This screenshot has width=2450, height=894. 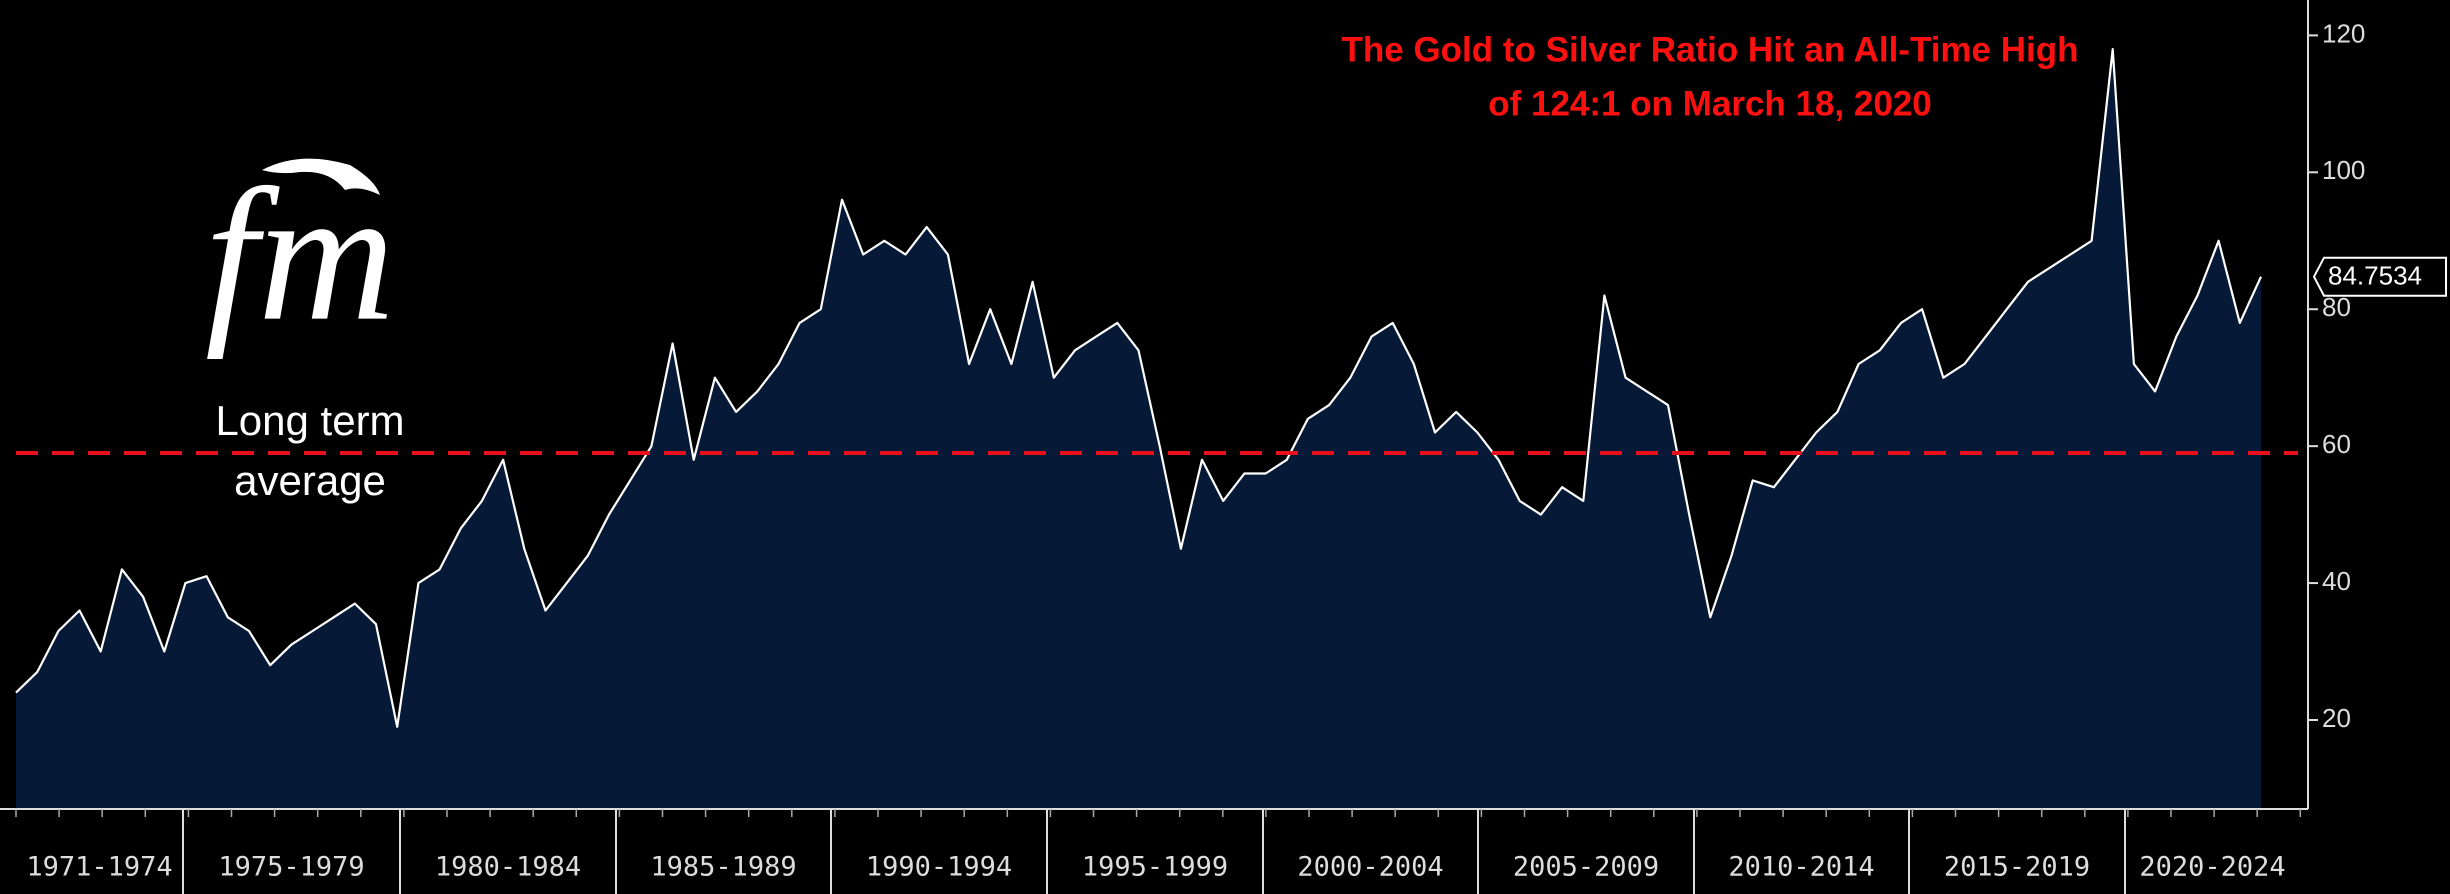 I want to click on last-value-label: 84.7534, so click(x=2375, y=276).